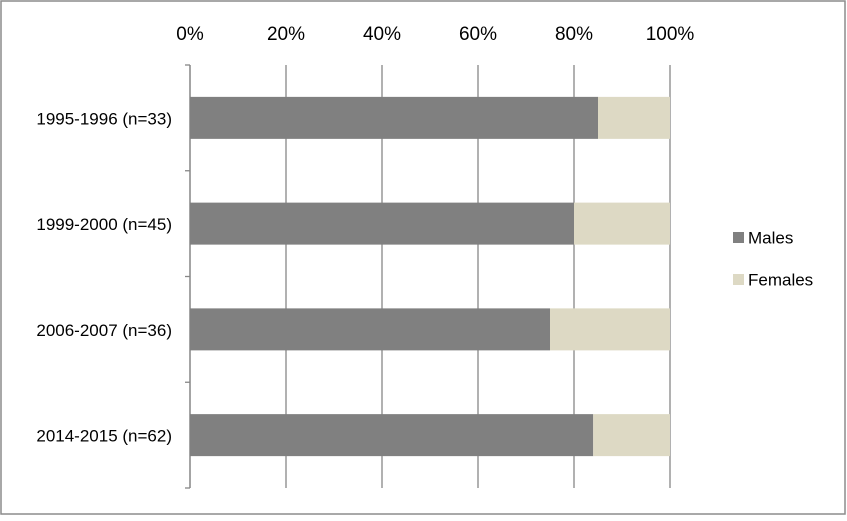 Image resolution: width=847 pixels, height=521 pixels. What do you see at coordinates (574, 34) in the screenshot?
I see `x-tick-label: 80%` at bounding box center [574, 34].